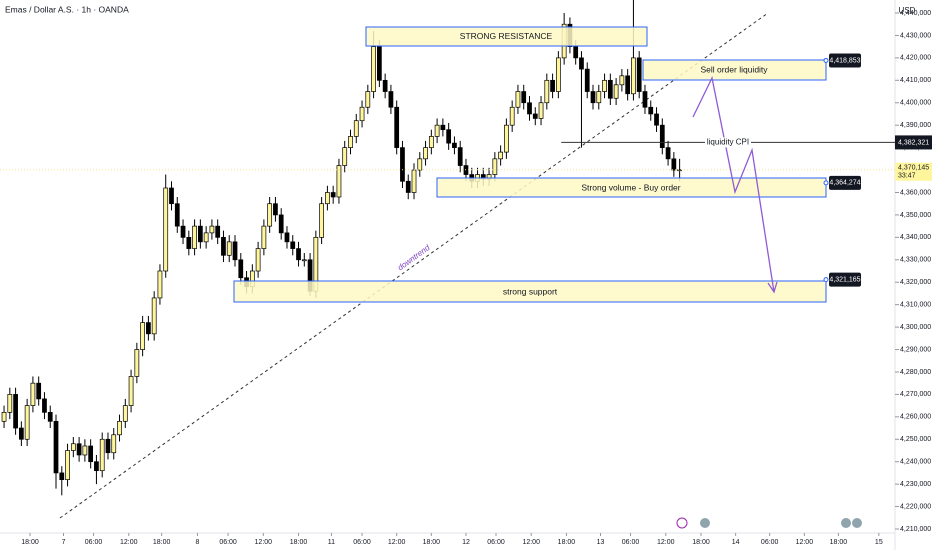 The height and width of the screenshot is (550, 932). I want to click on buy-box, so click(631, 187).